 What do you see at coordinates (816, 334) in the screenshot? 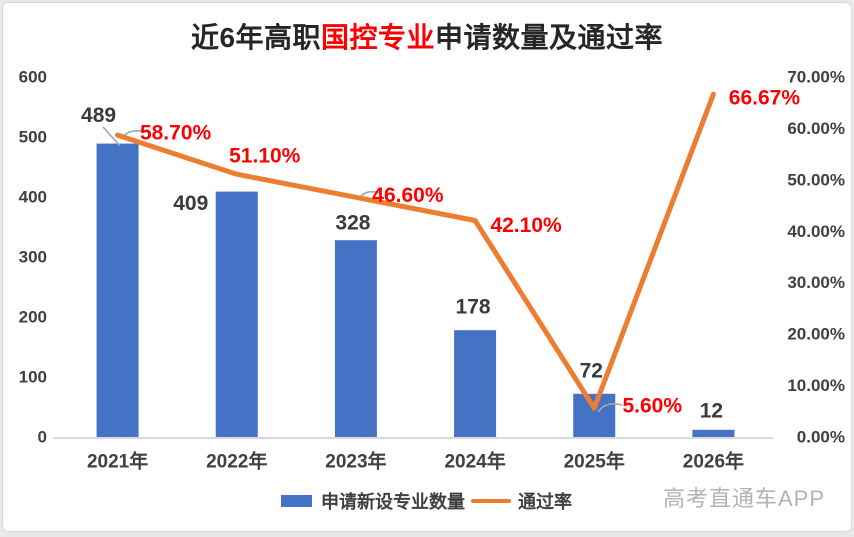
I see `right-axis-tick: 20.00%` at bounding box center [816, 334].